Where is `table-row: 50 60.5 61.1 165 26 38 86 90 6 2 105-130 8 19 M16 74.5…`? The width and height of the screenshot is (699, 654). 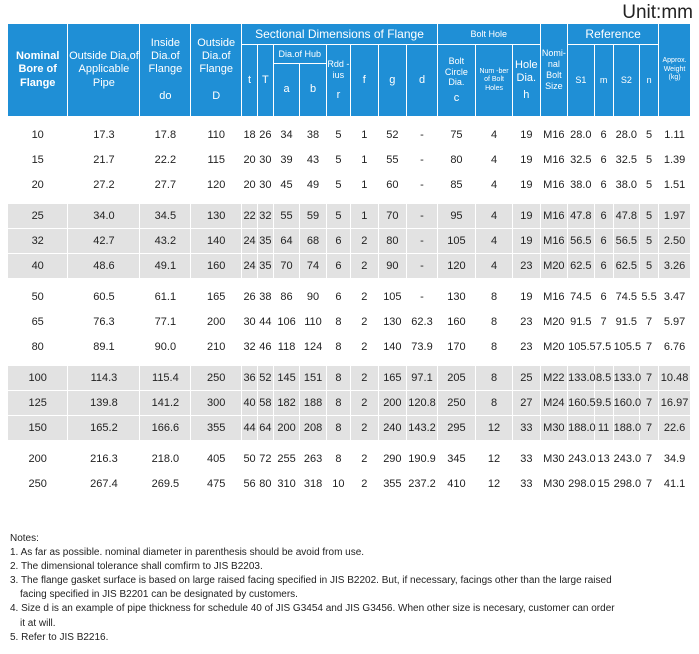 table-row: 50 60.5 61.1 165 26 38 86 90 6 2 105-130 8 19 M16 74.5… is located at coordinates (349, 297).